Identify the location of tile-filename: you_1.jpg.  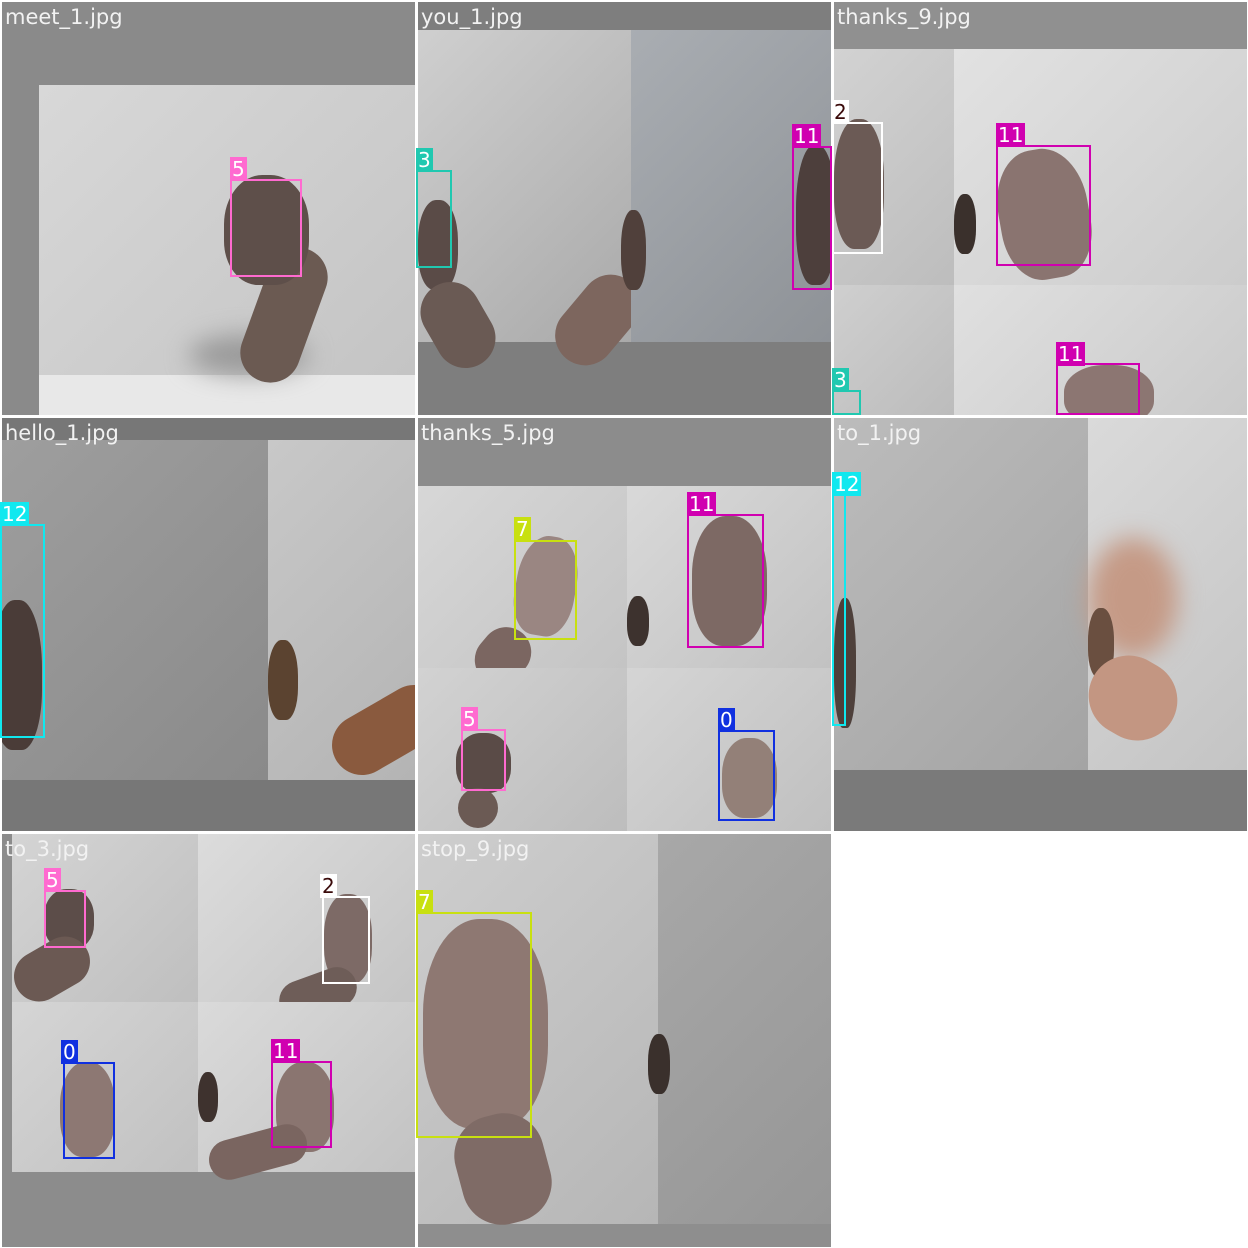
(472, 17).